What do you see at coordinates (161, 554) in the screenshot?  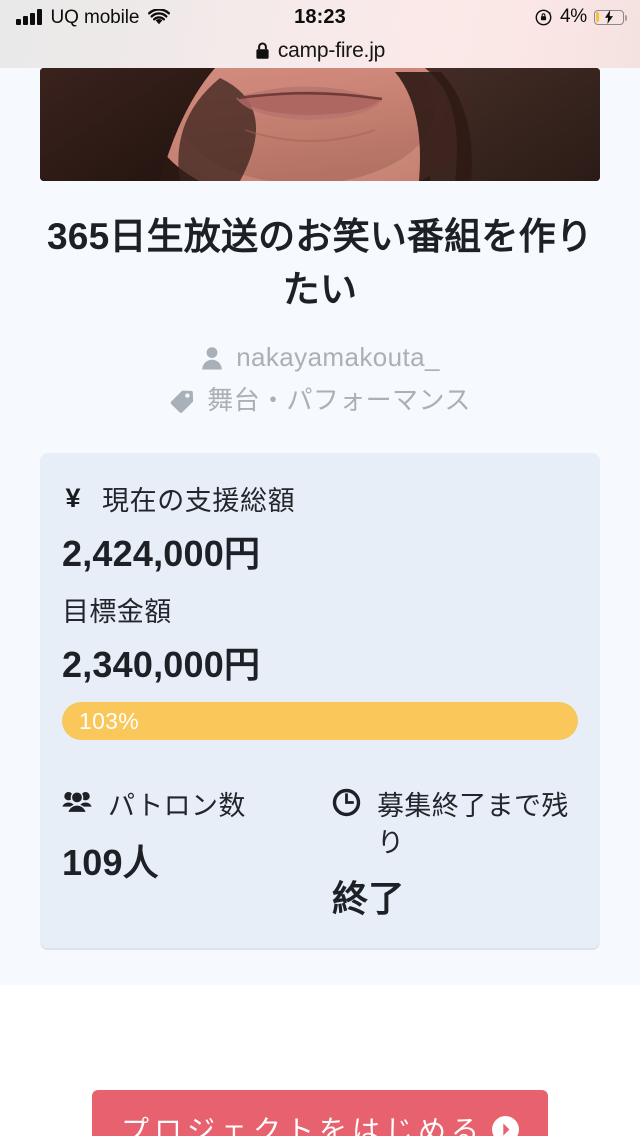 I see `current-amount-value: 2,424,000円` at bounding box center [161, 554].